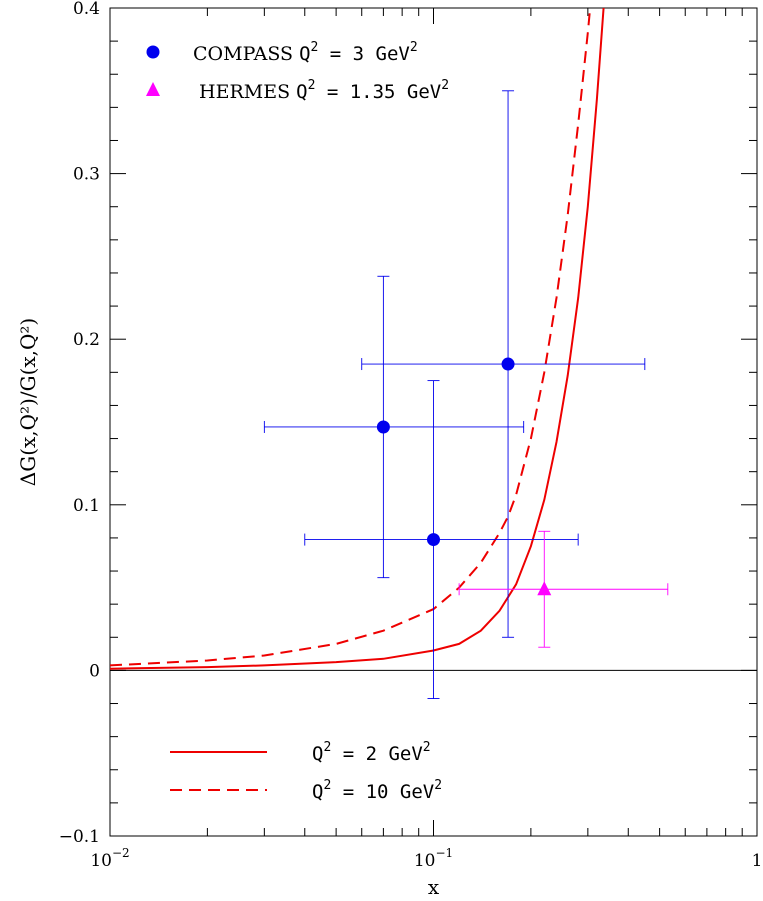  Describe the element at coordinates (153, 89) in the screenshot. I see `legend-marker-triangle` at that location.